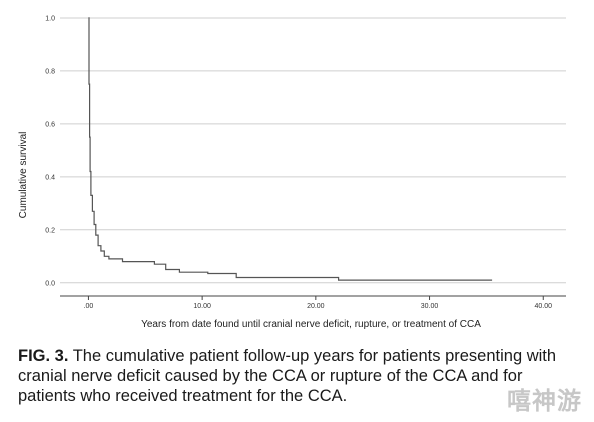 This screenshot has width=594, height=422. Describe the element at coordinates (202, 306) in the screenshot. I see `x-tick-label: 10.00` at that location.